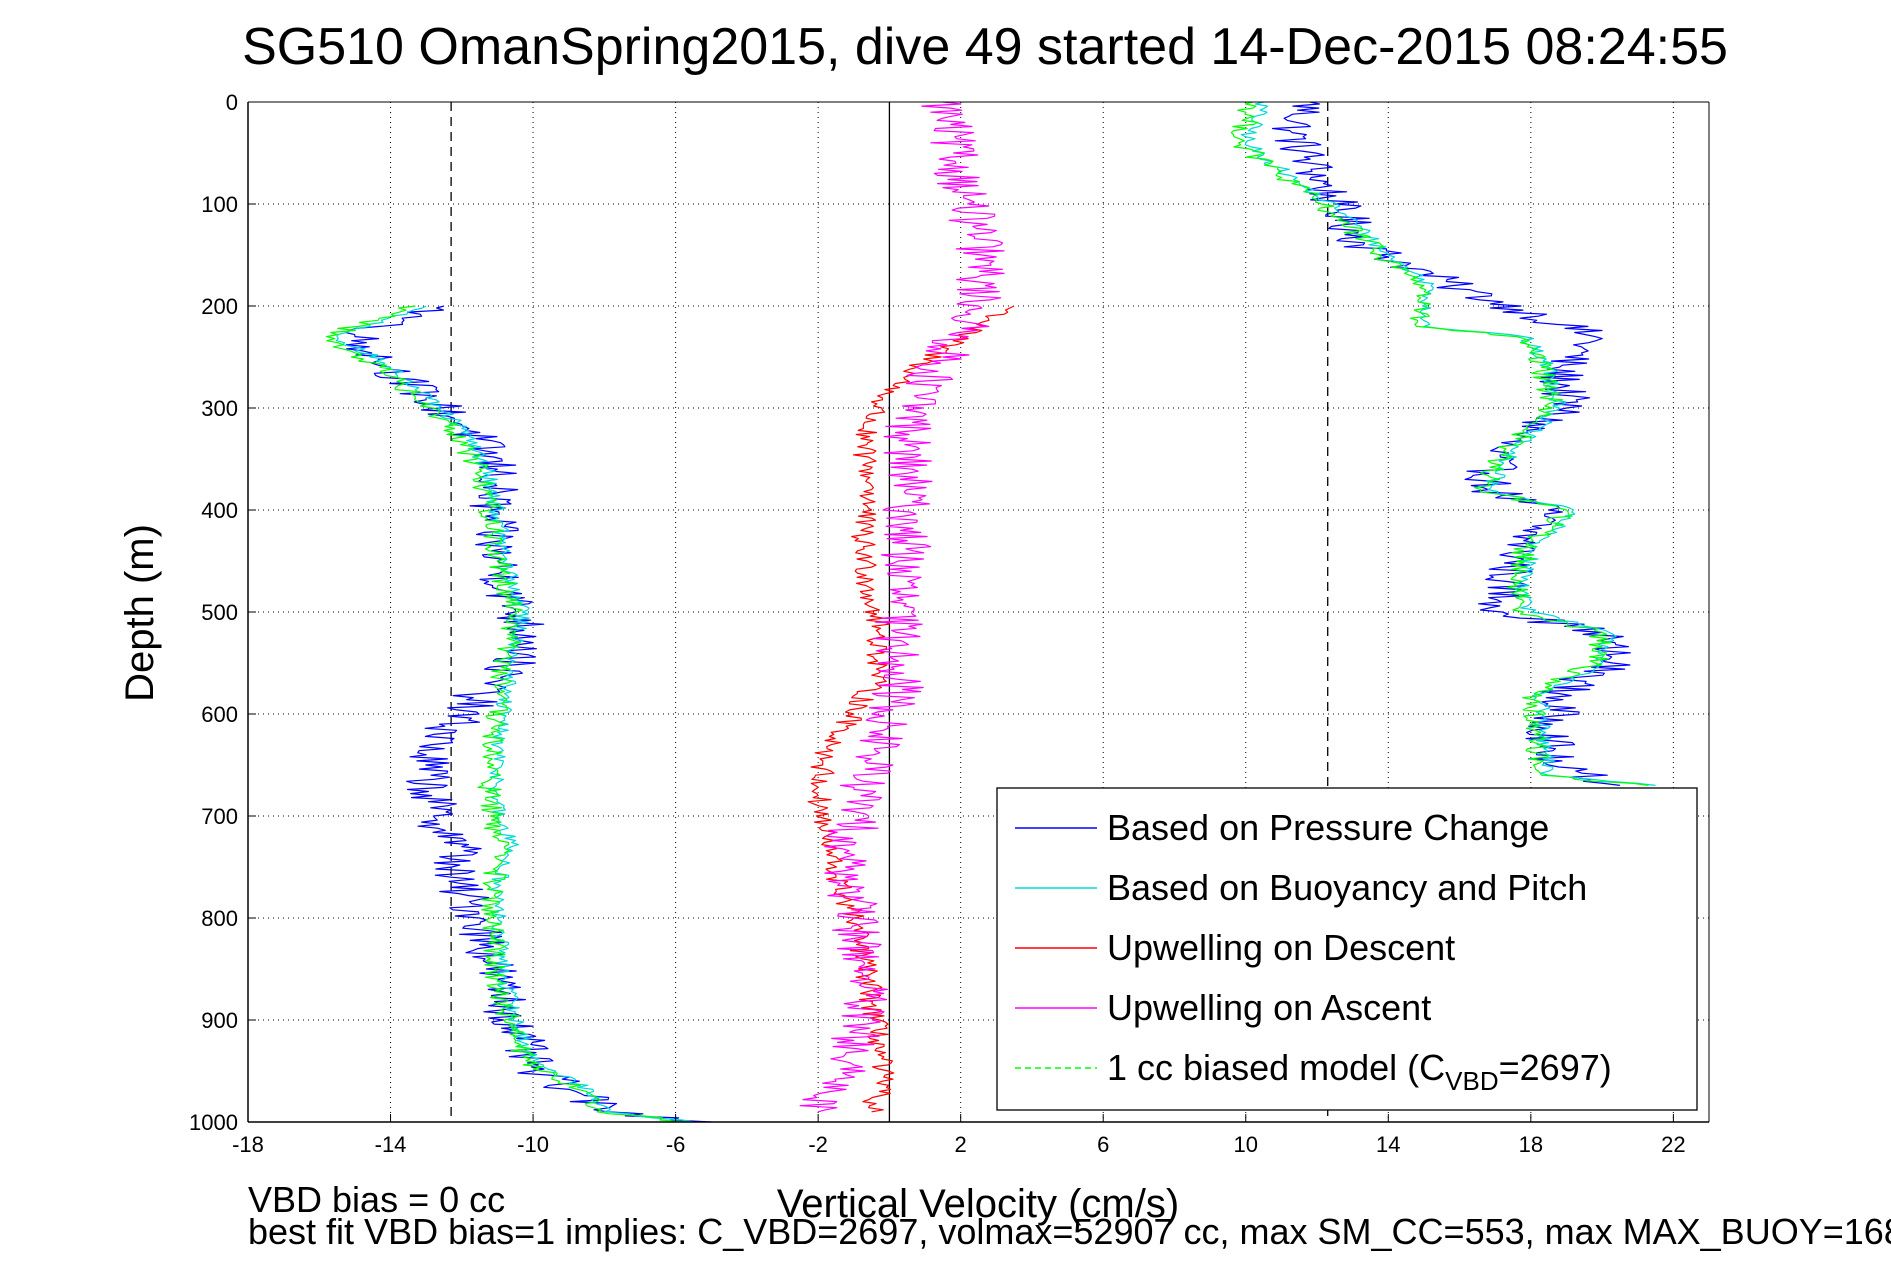 This screenshot has height=1262, width=1891. I want to click on y-tick-label: 300, so click(219, 408).